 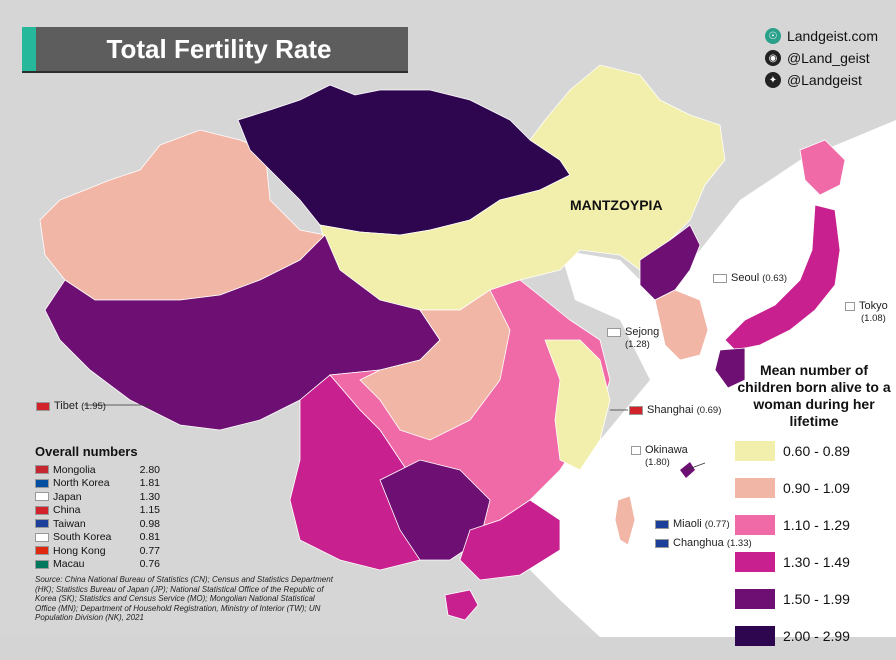 I want to click on overall-row: Hong Kong 0.77, so click(x=97, y=551).